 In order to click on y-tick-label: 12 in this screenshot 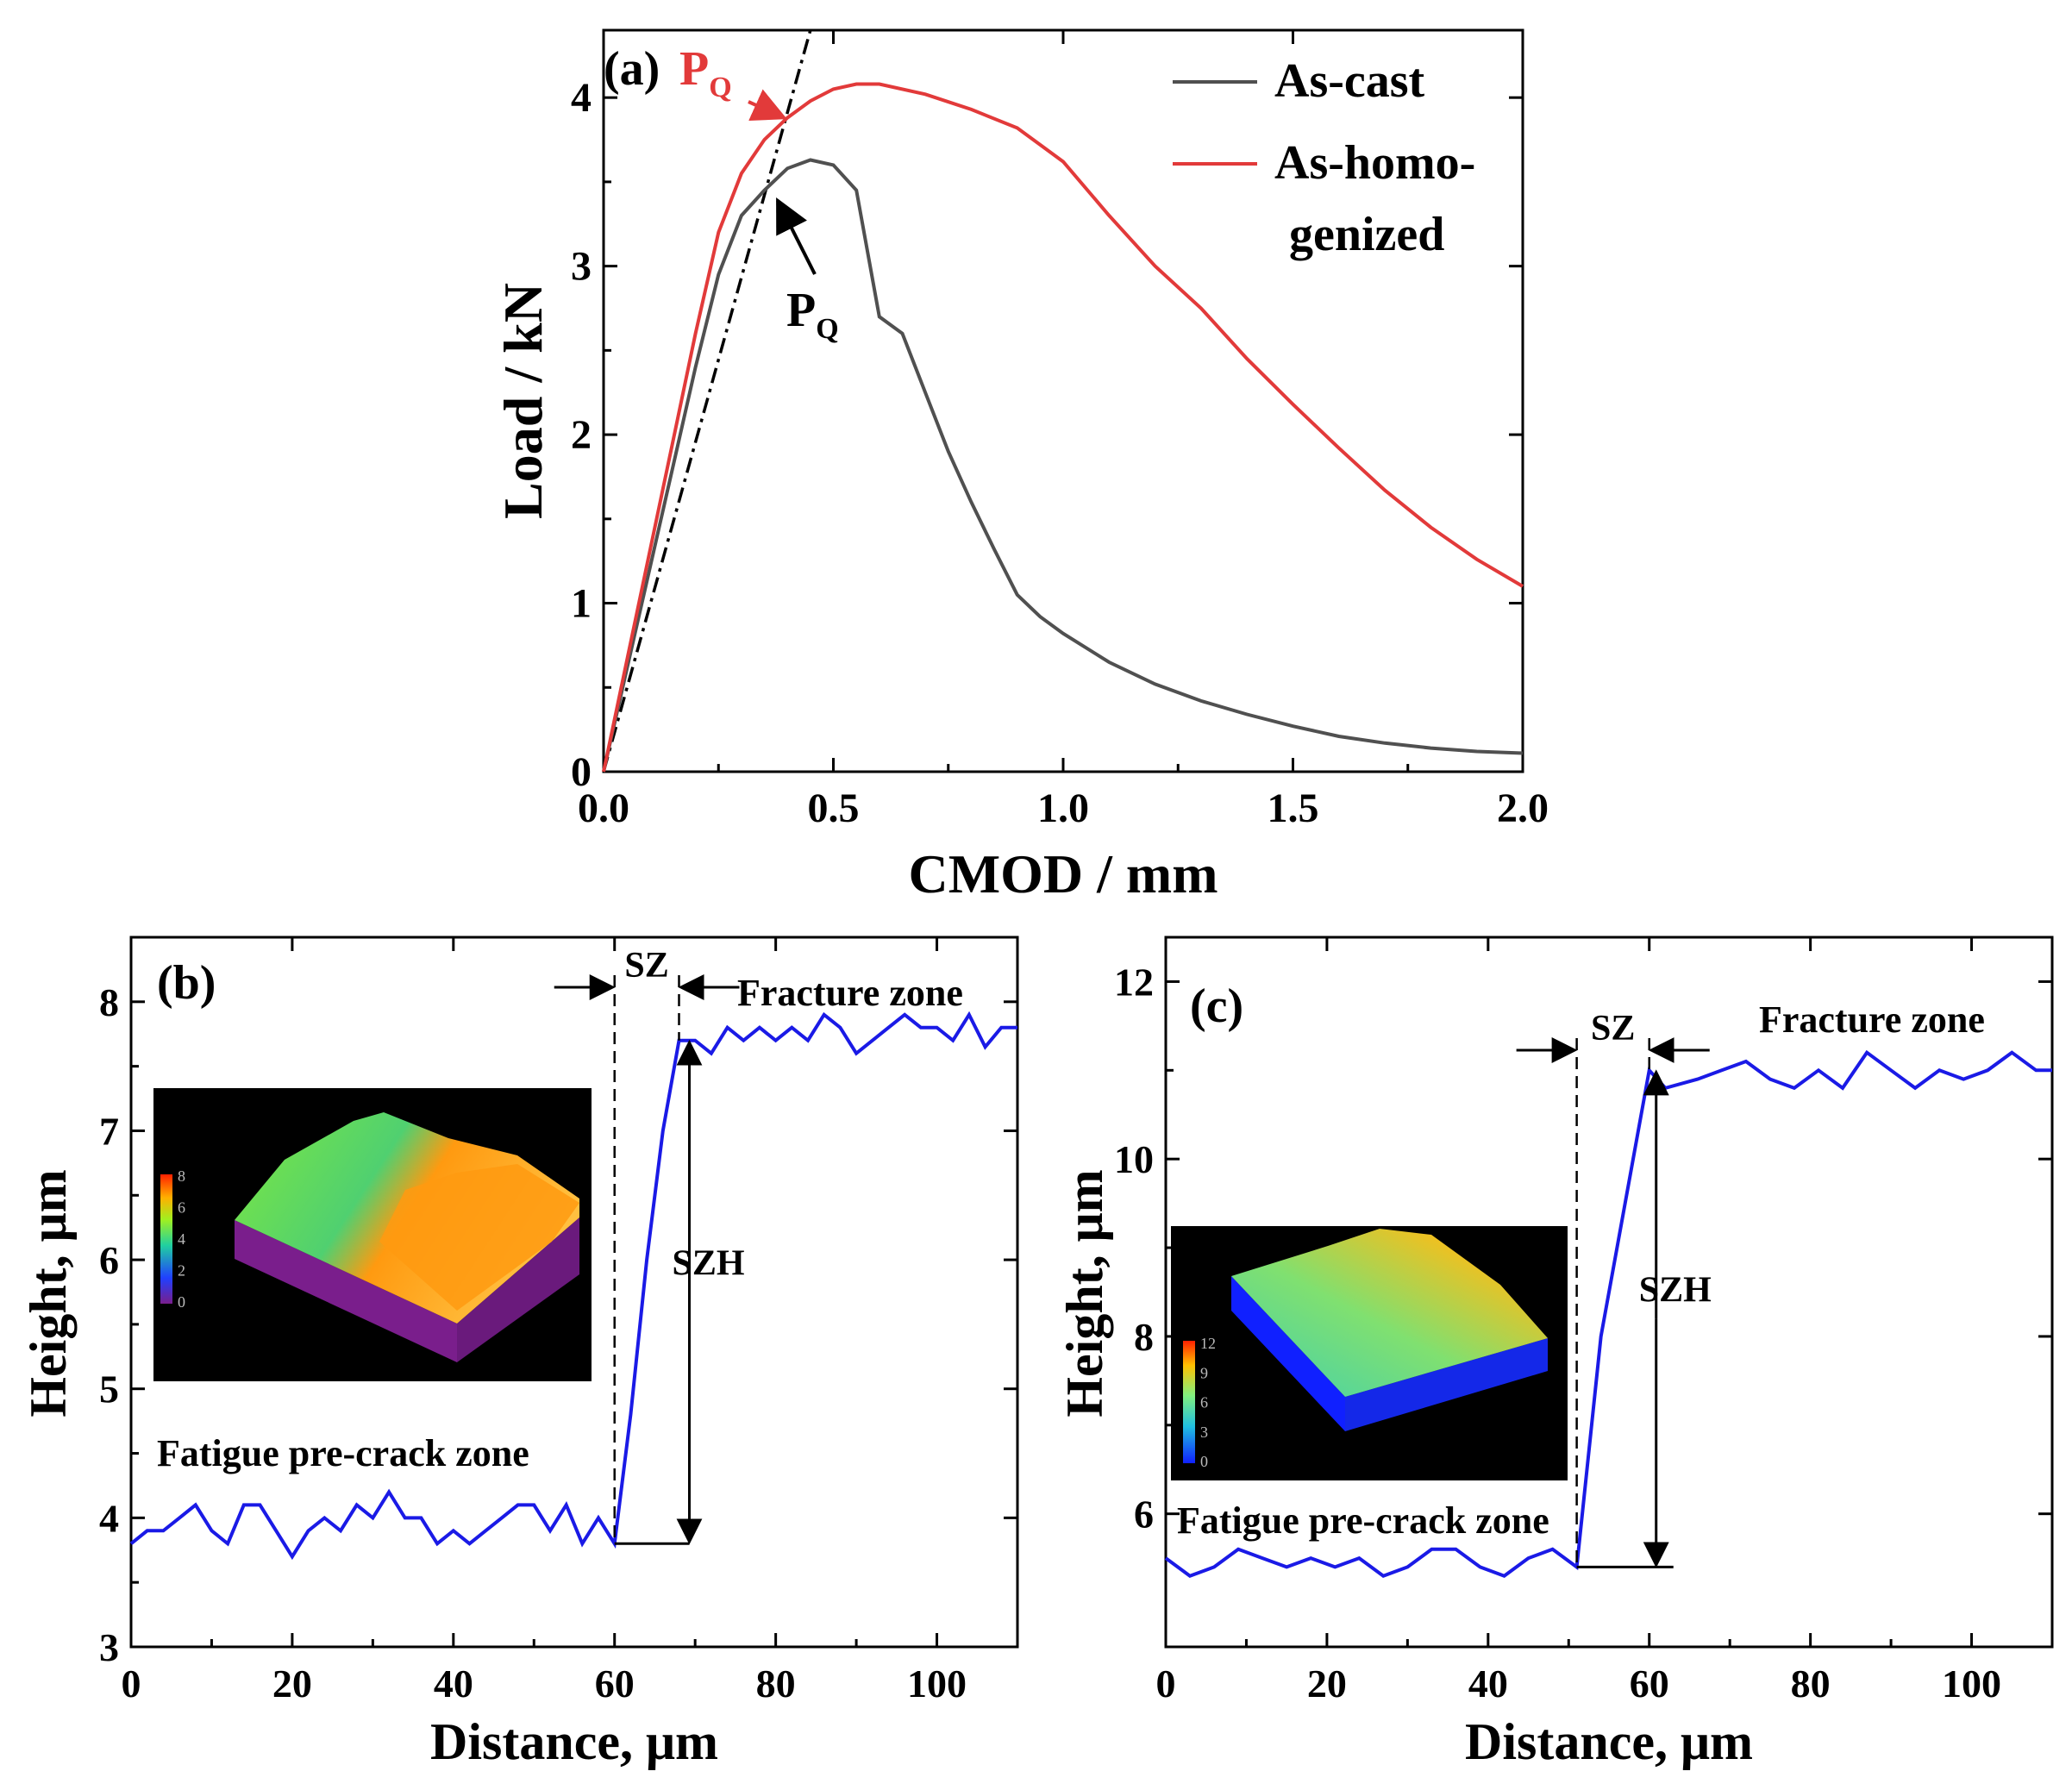, I will do `click(1134, 982)`.